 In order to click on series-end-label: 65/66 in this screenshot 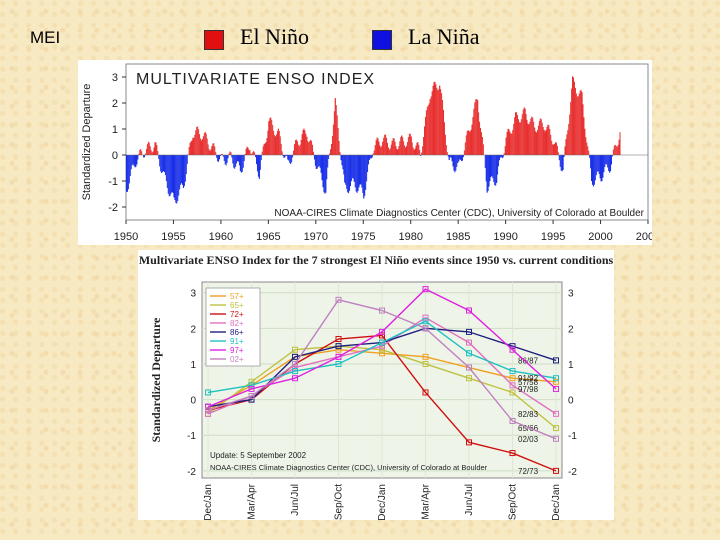, I will do `click(528, 428)`.